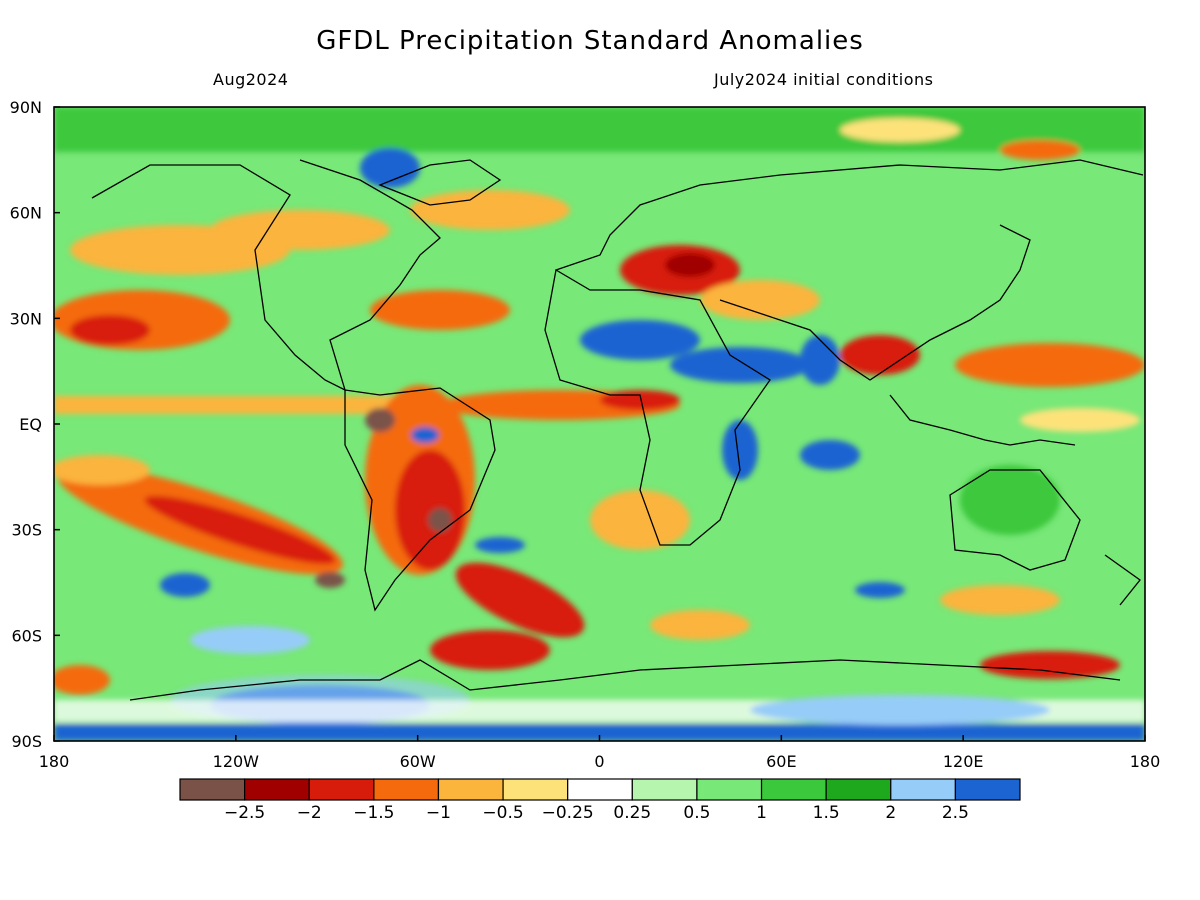 This screenshot has height=900, width=1200. What do you see at coordinates (438, 813) in the screenshot?
I see `colorbar-label: −1` at bounding box center [438, 813].